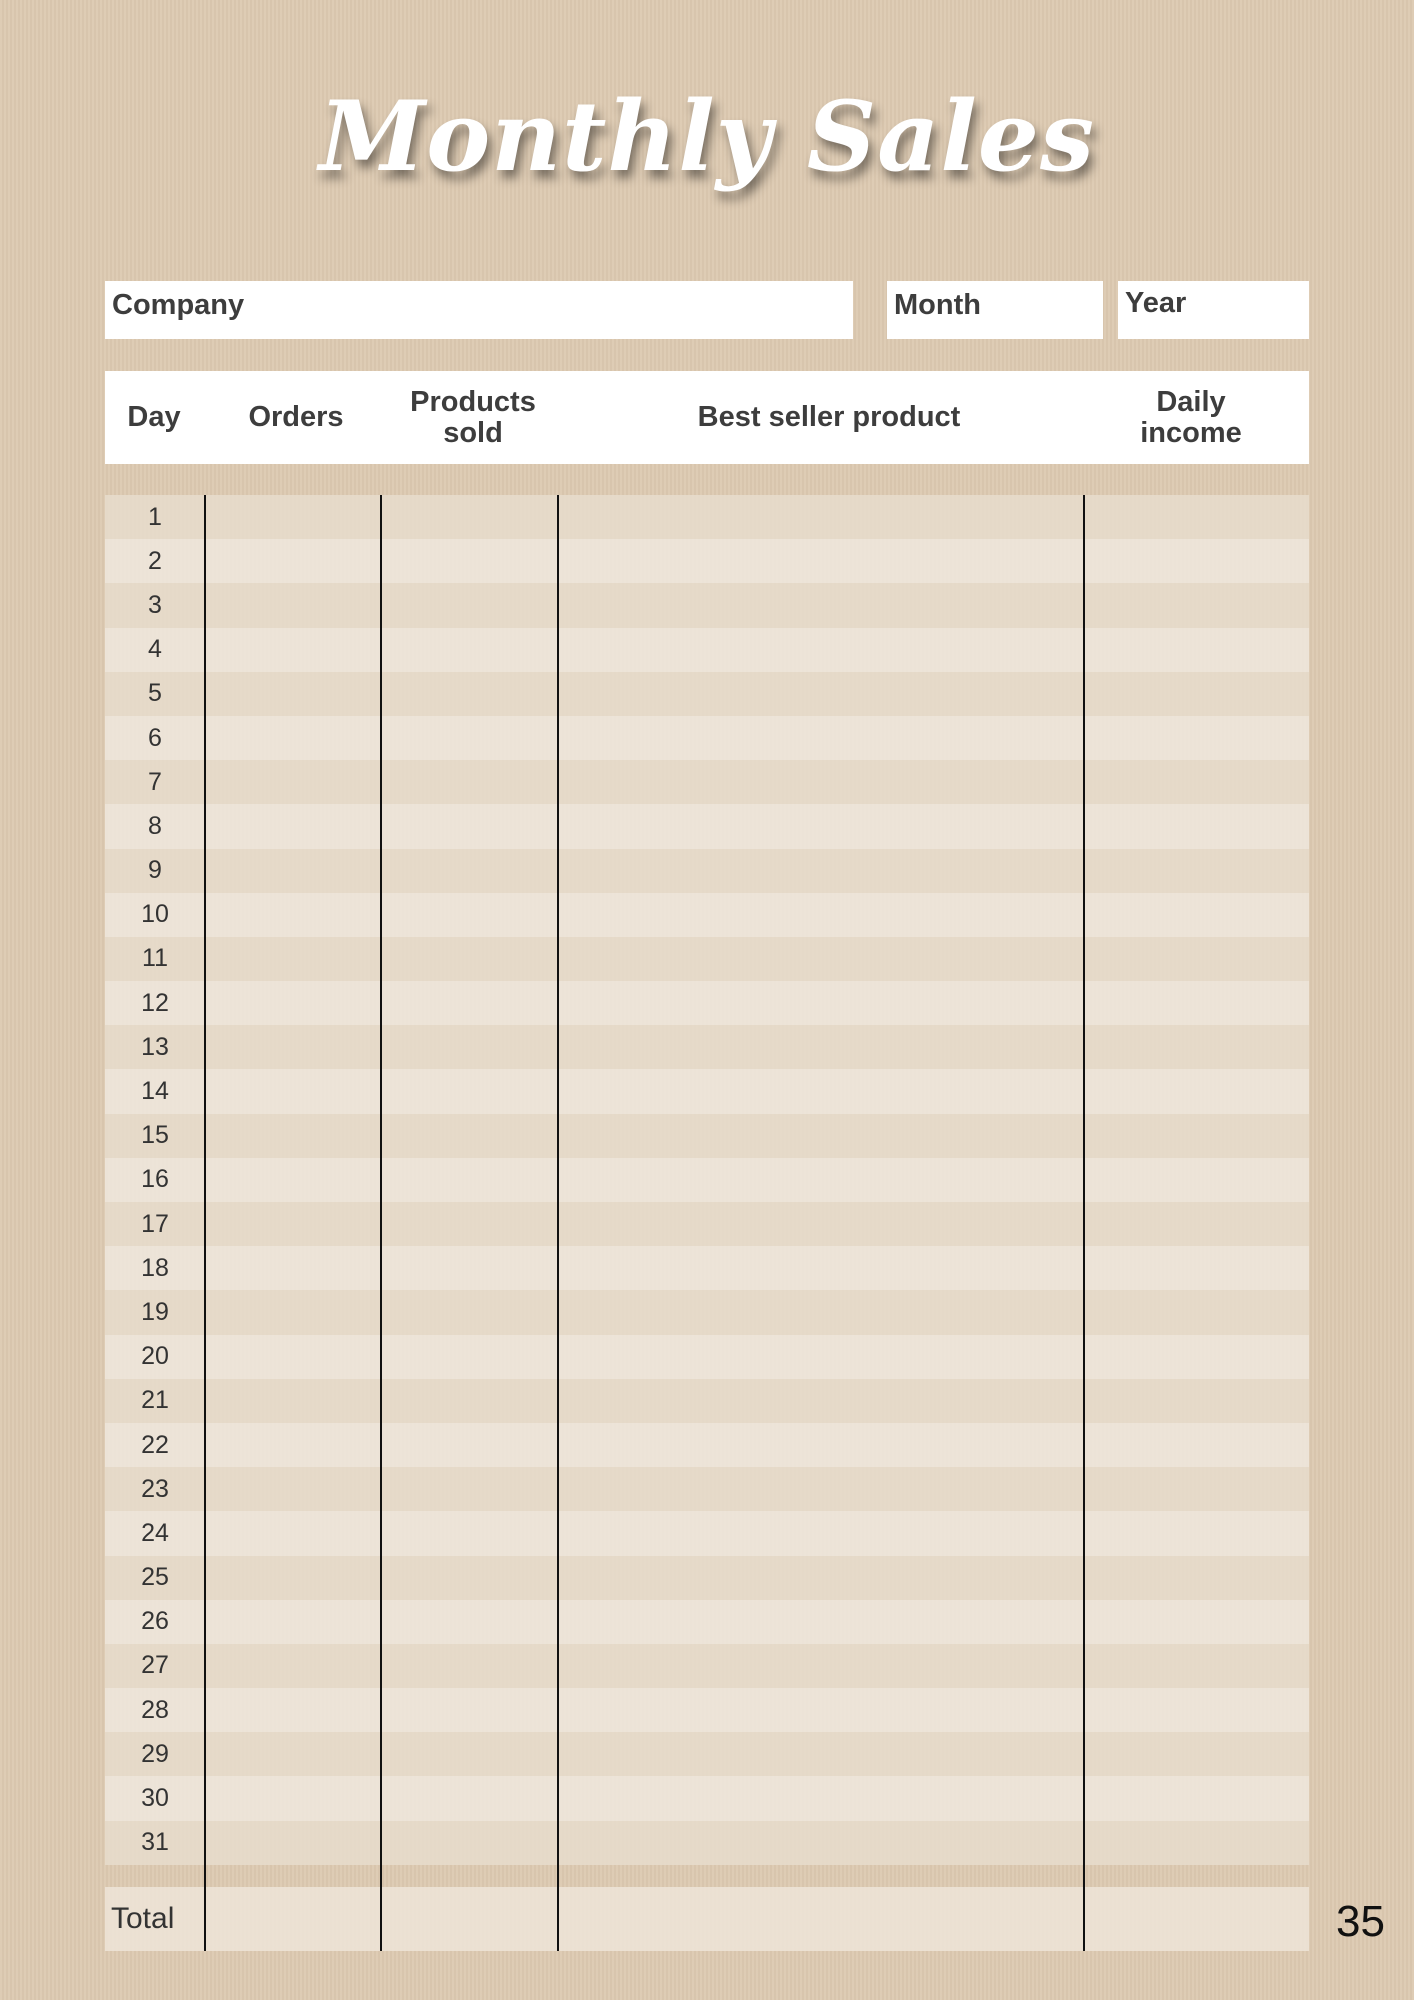 This screenshot has width=1414, height=2000. What do you see at coordinates (1191, 417) in the screenshot?
I see `column-header-daily-income: Daily income` at bounding box center [1191, 417].